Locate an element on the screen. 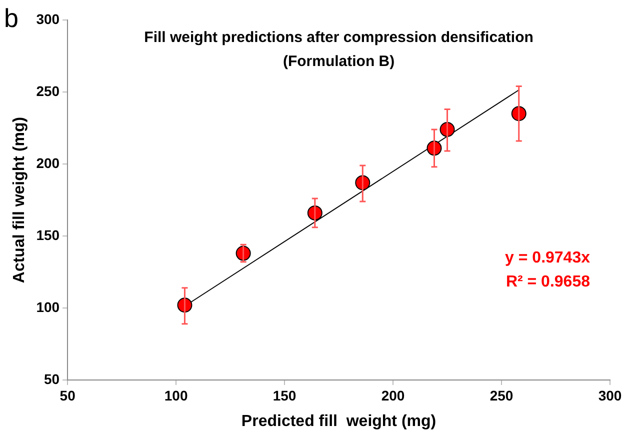 Image resolution: width=632 pixels, height=439 pixels. x-tick-label: 300 is located at coordinates (610, 395).